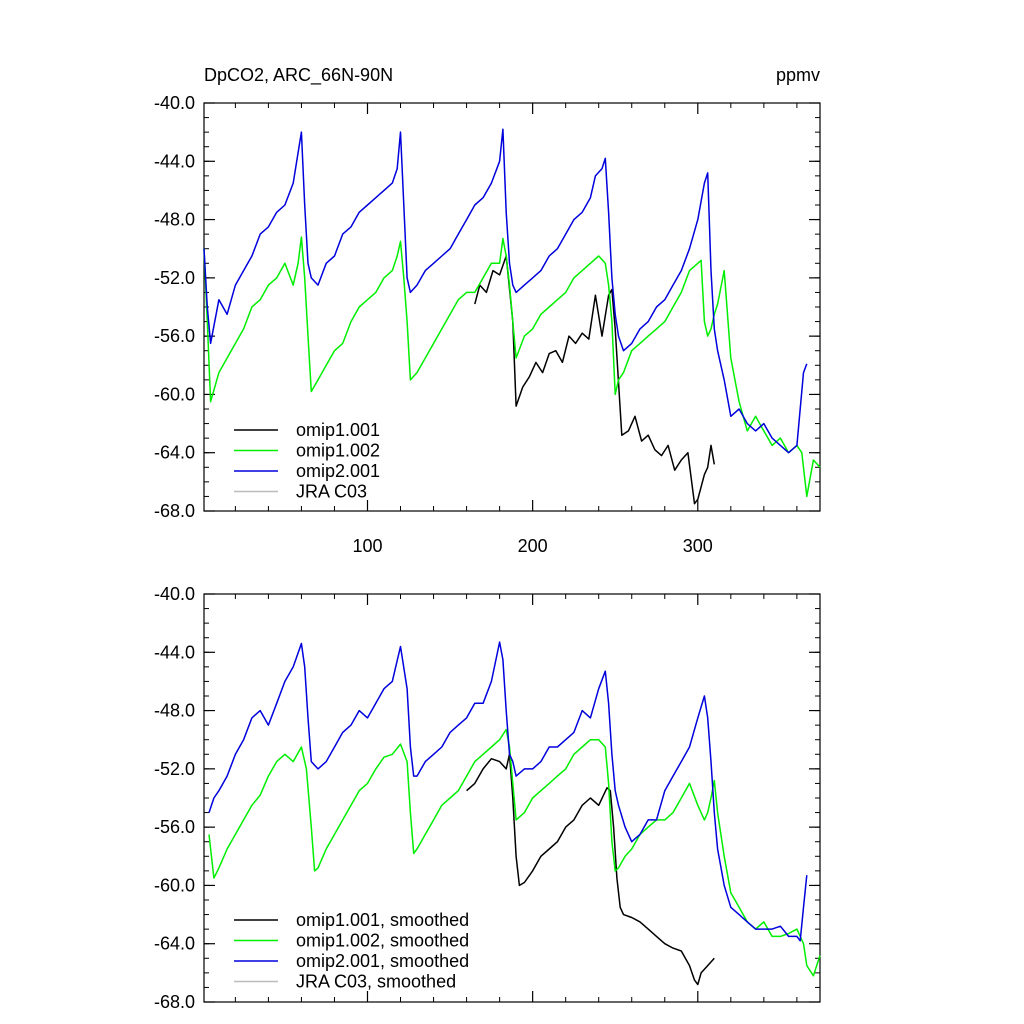 Image resolution: width=1024 pixels, height=1024 pixels. I want to click on series-line-omip1-002-smoothed, so click(514, 852).